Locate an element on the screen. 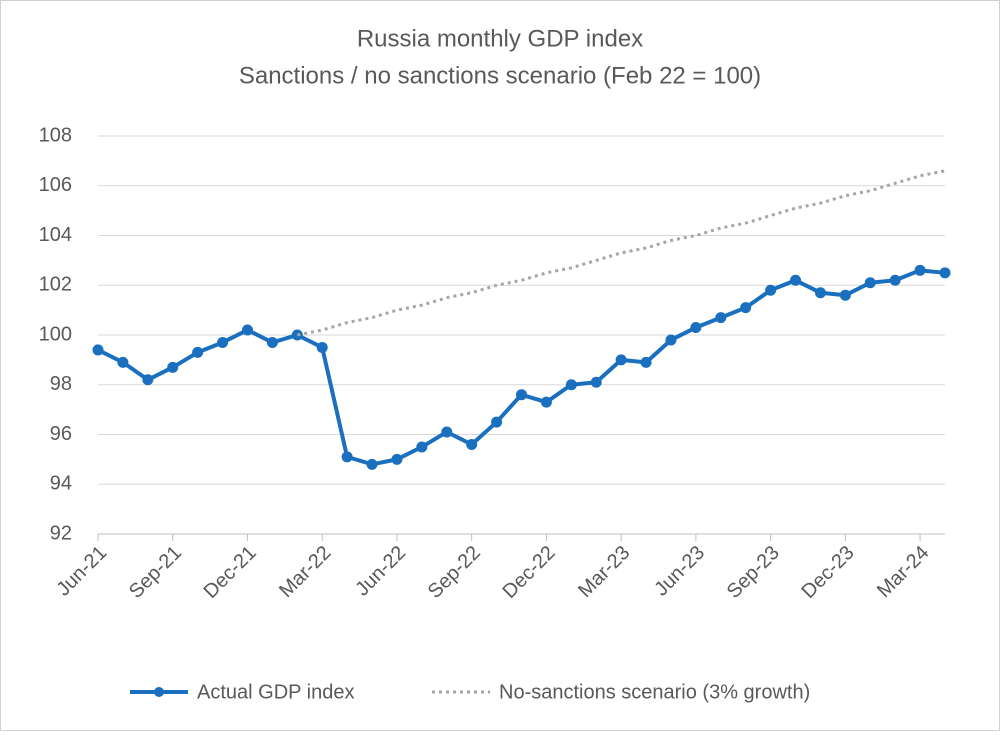 This screenshot has width=1000, height=736. legend-label: No-sanctions scenario (3% growth) is located at coordinates (654, 692).